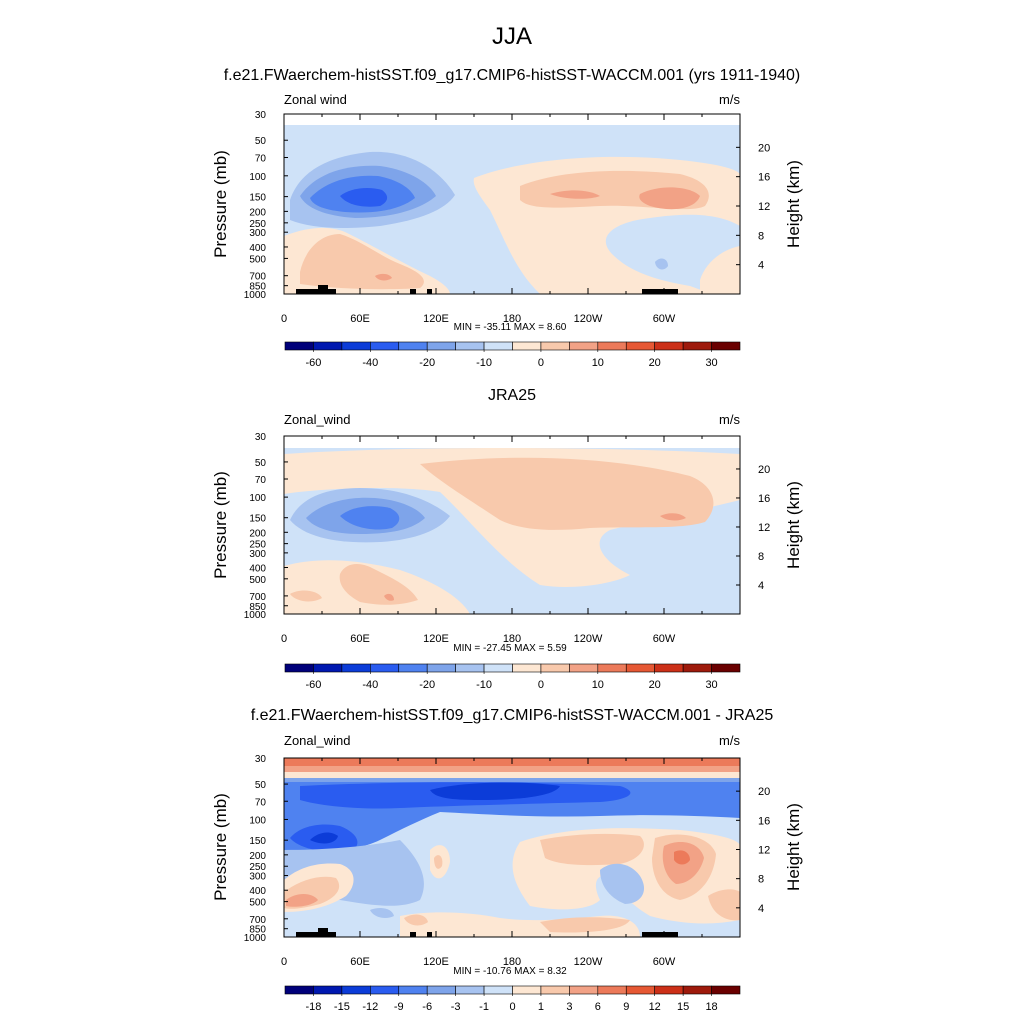  I want to click on pressure-tick-label: 250, so click(257, 867).